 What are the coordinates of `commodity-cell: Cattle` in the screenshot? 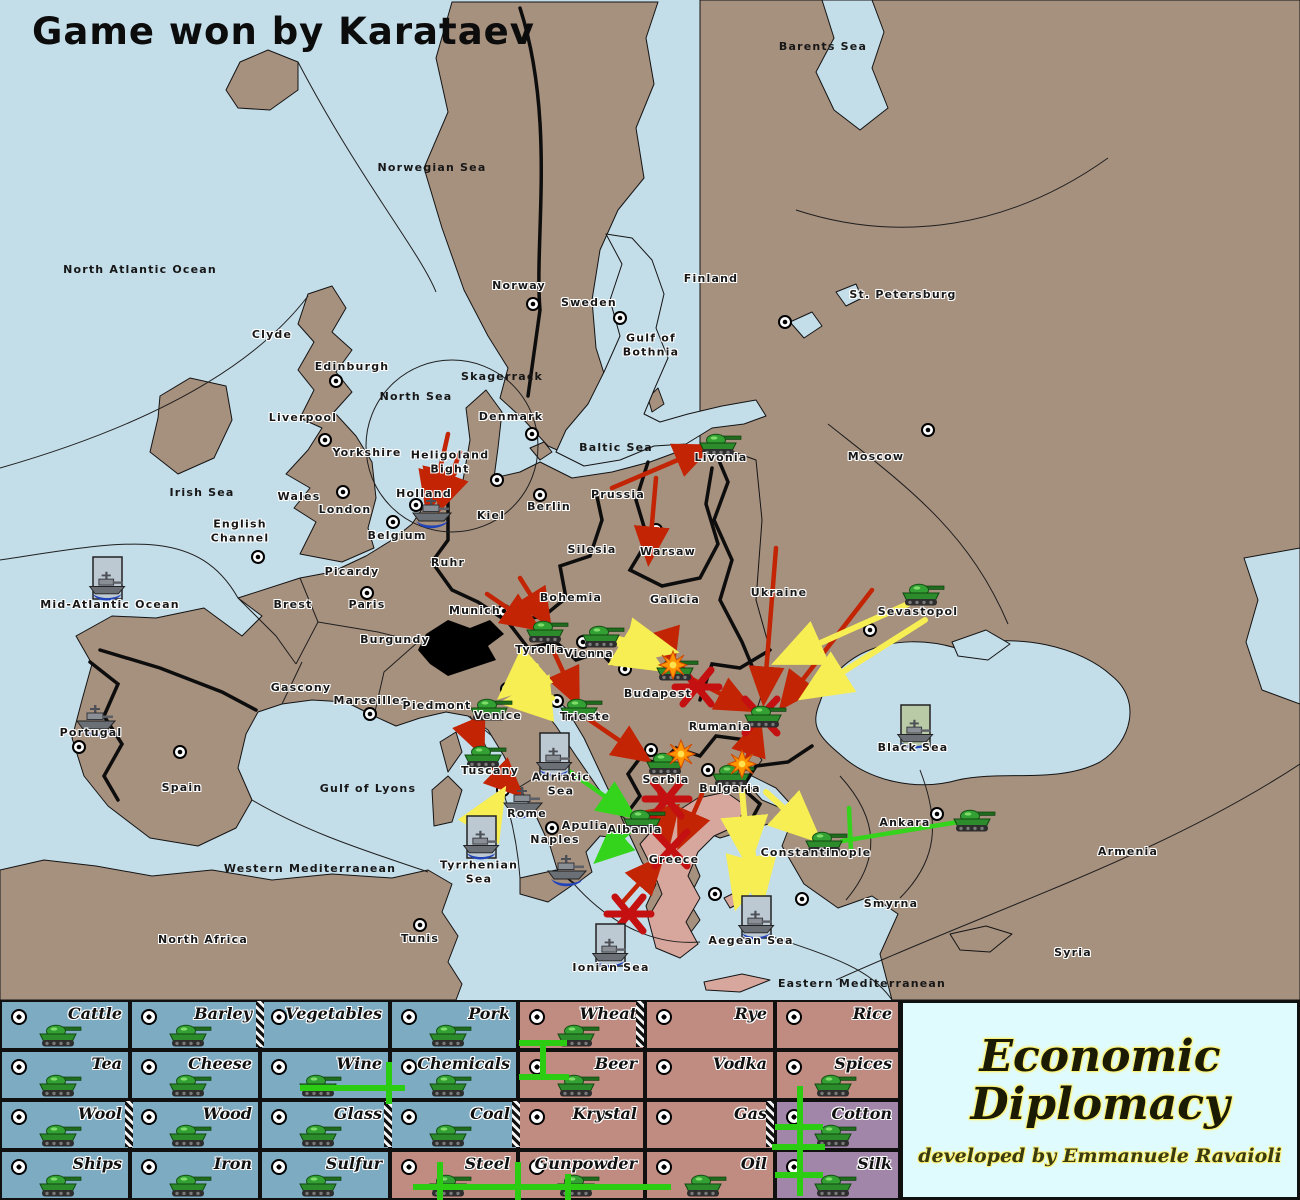 It's located at (65, 1025).